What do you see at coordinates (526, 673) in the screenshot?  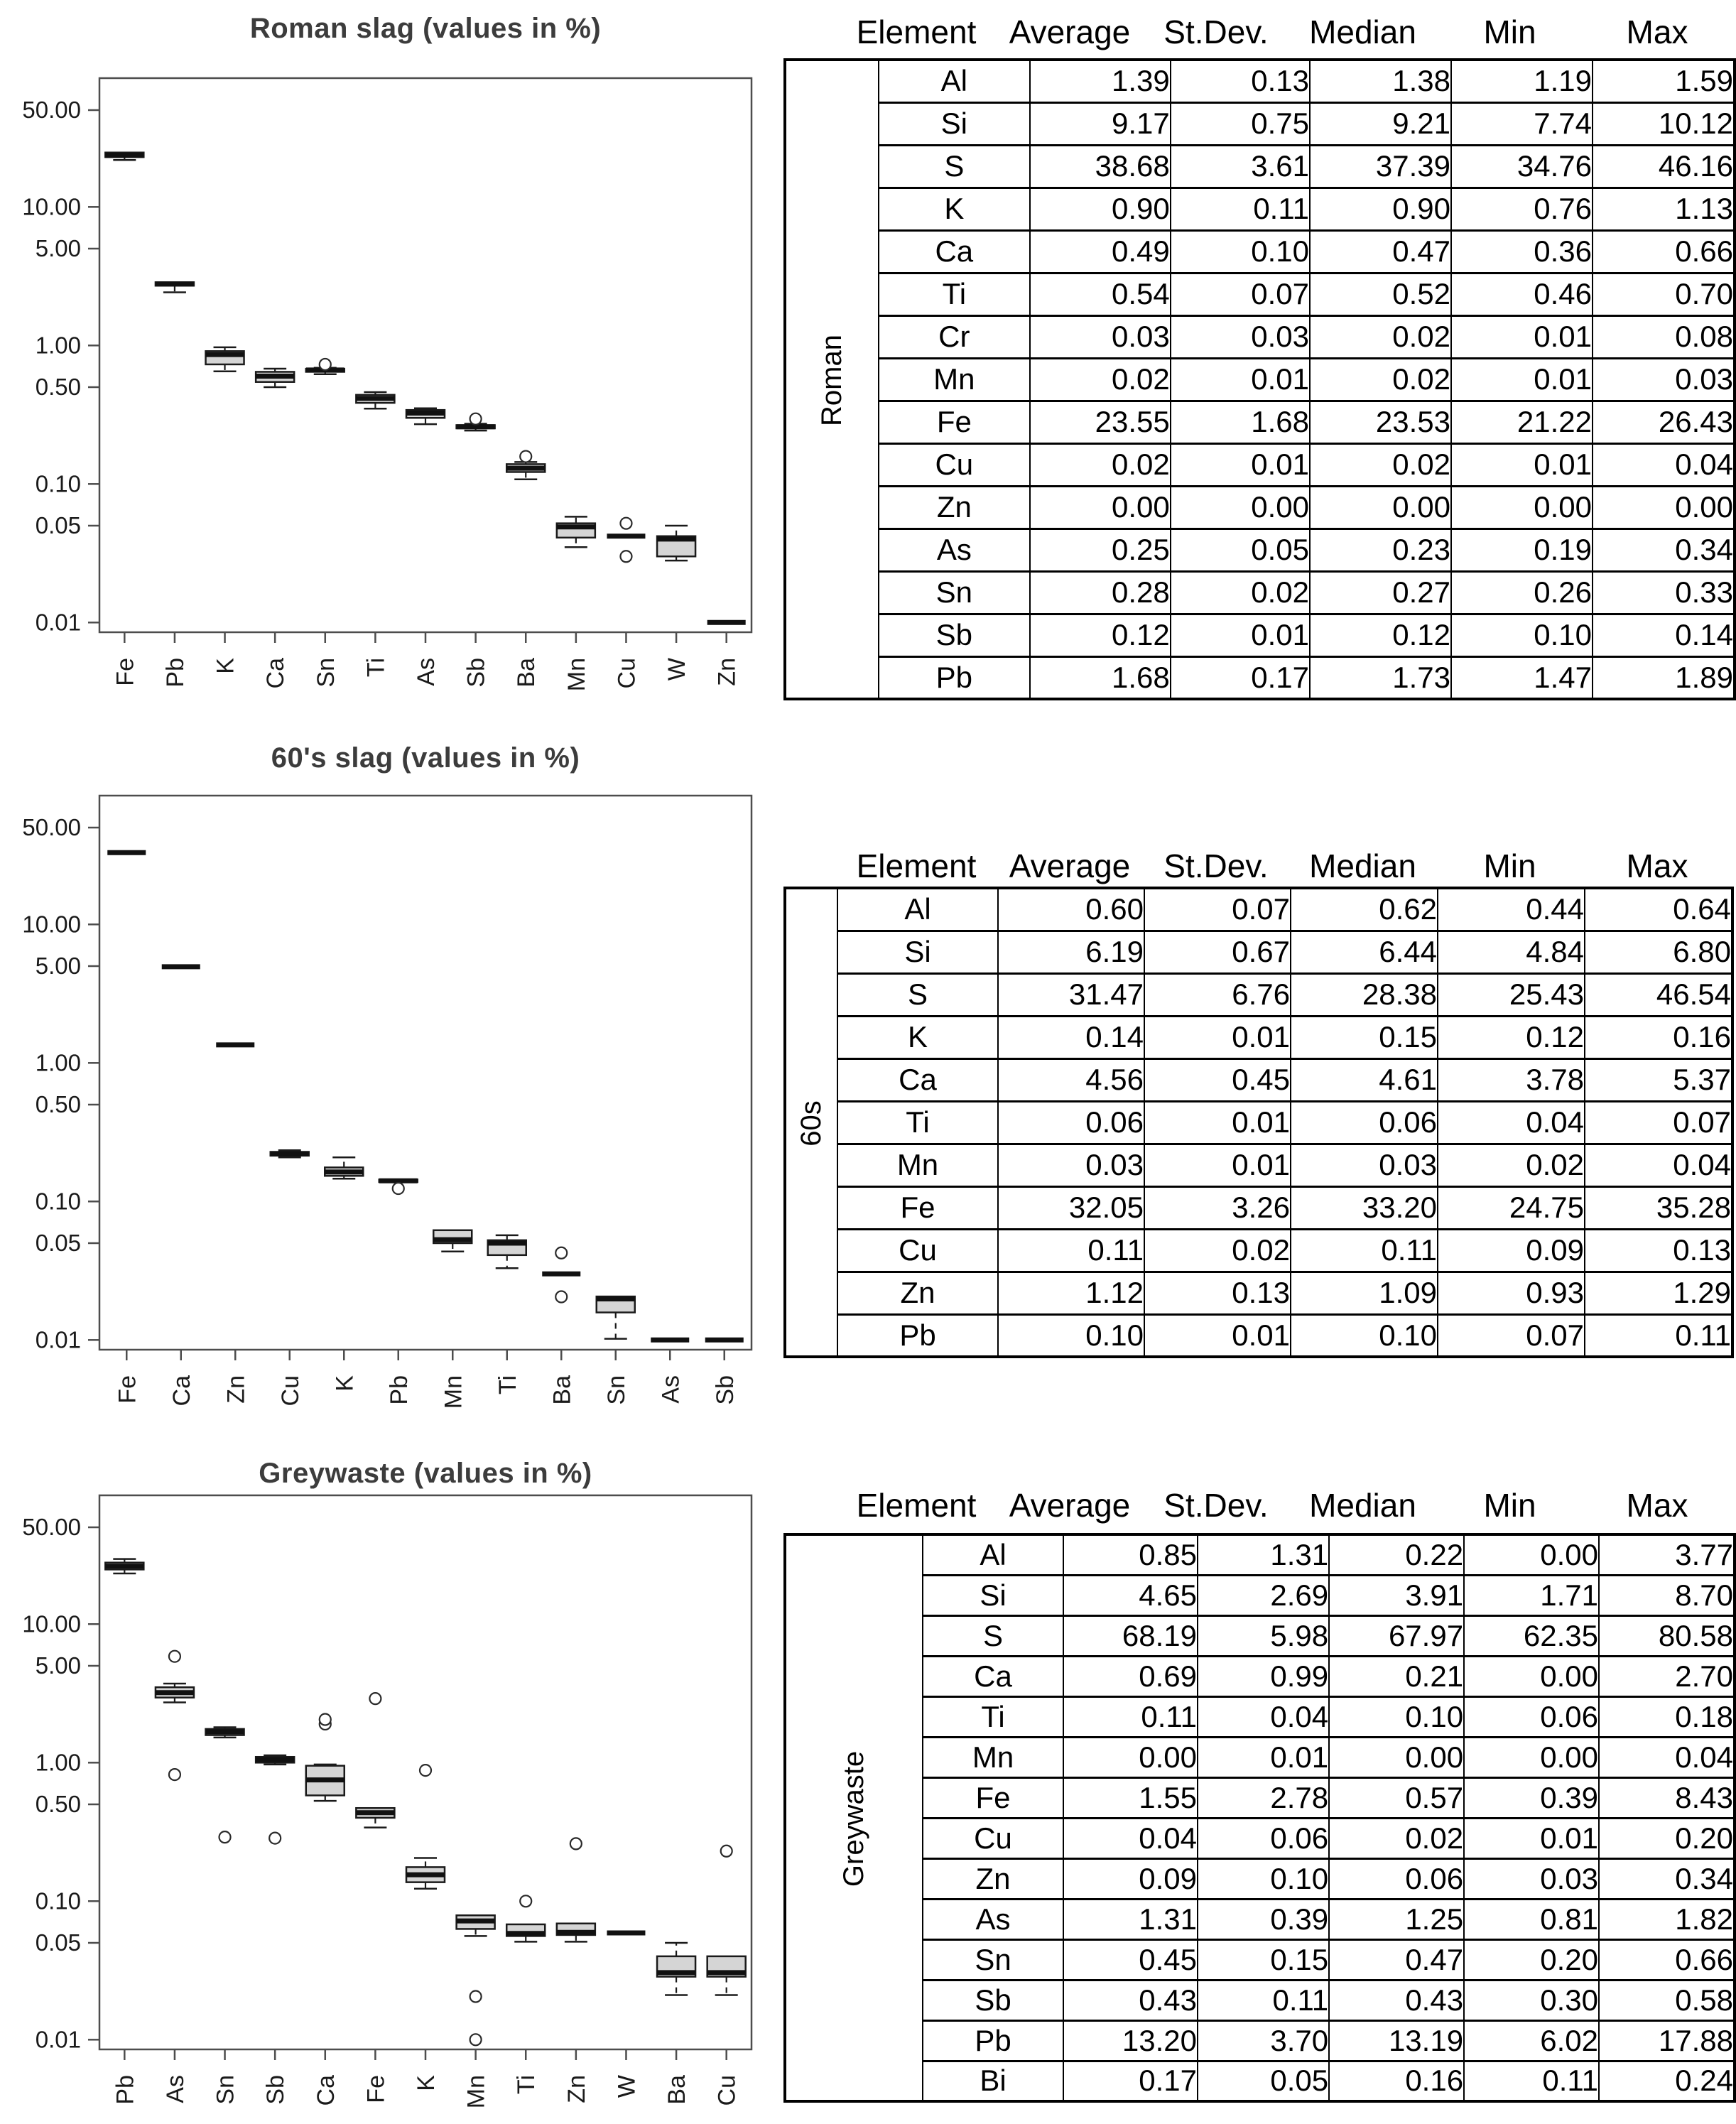 I see `x-category-label: Ba` at bounding box center [526, 673].